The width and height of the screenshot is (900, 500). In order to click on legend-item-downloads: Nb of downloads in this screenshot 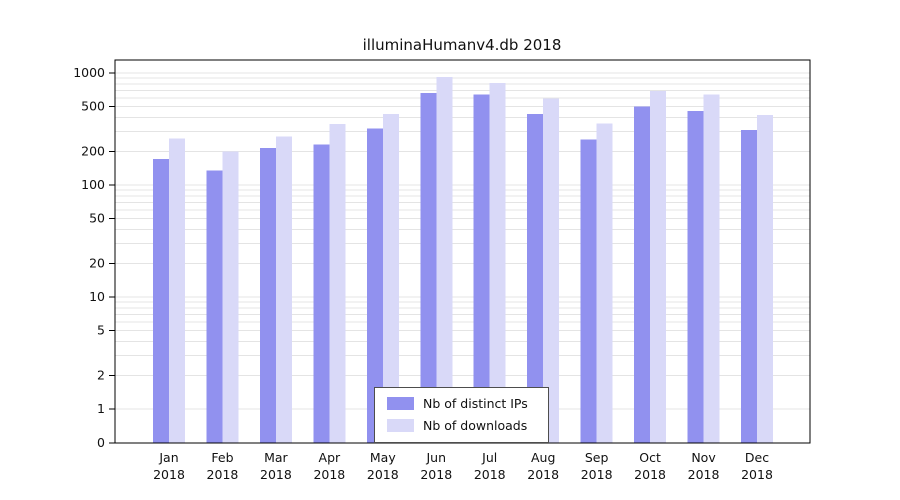, I will do `click(457, 425)`.